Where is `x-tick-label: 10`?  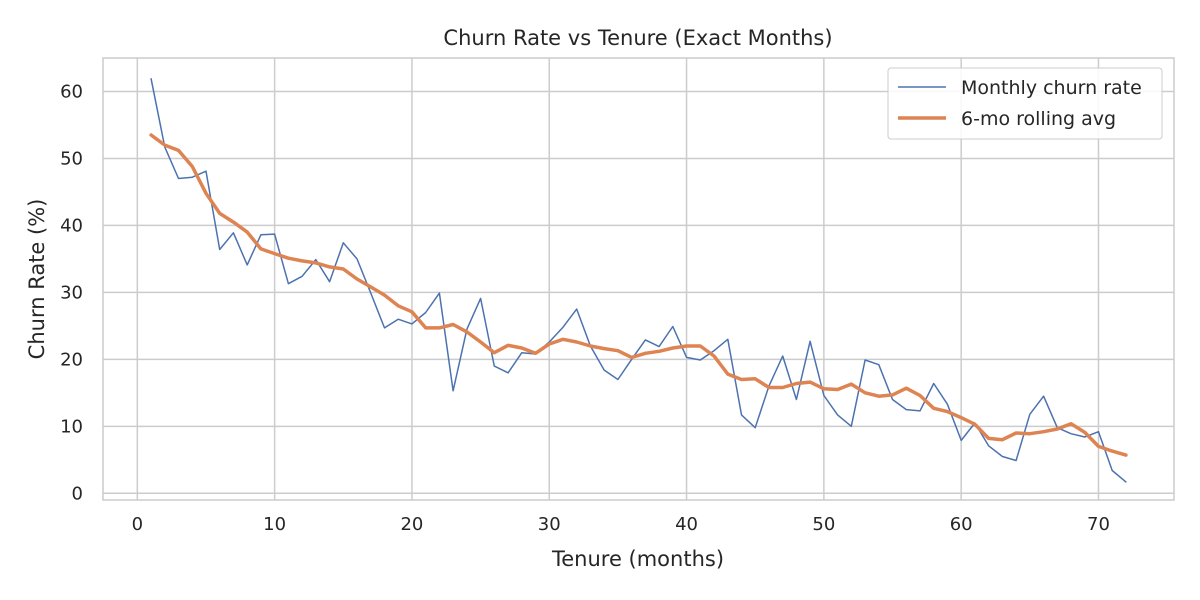
x-tick-label: 10 is located at coordinates (274, 524).